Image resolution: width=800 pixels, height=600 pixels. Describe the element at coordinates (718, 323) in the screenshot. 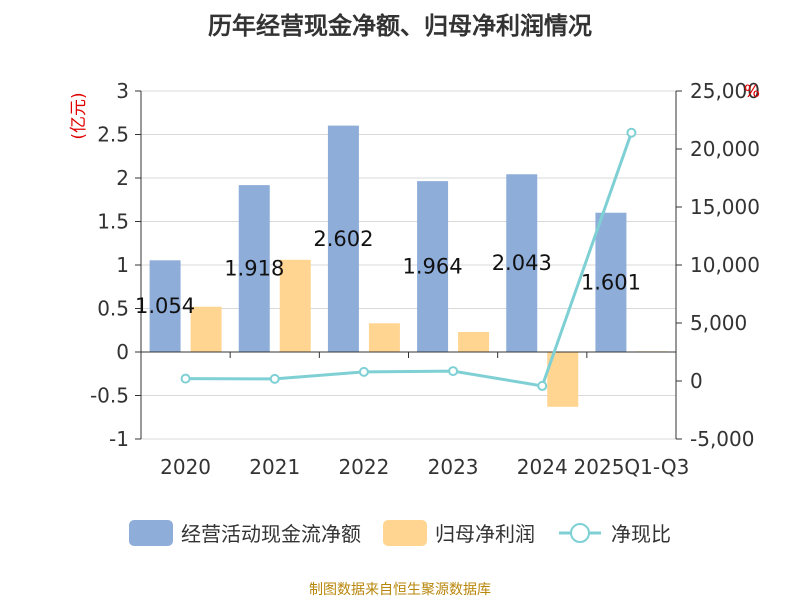

I see `right-tick-label: 5,000` at that location.